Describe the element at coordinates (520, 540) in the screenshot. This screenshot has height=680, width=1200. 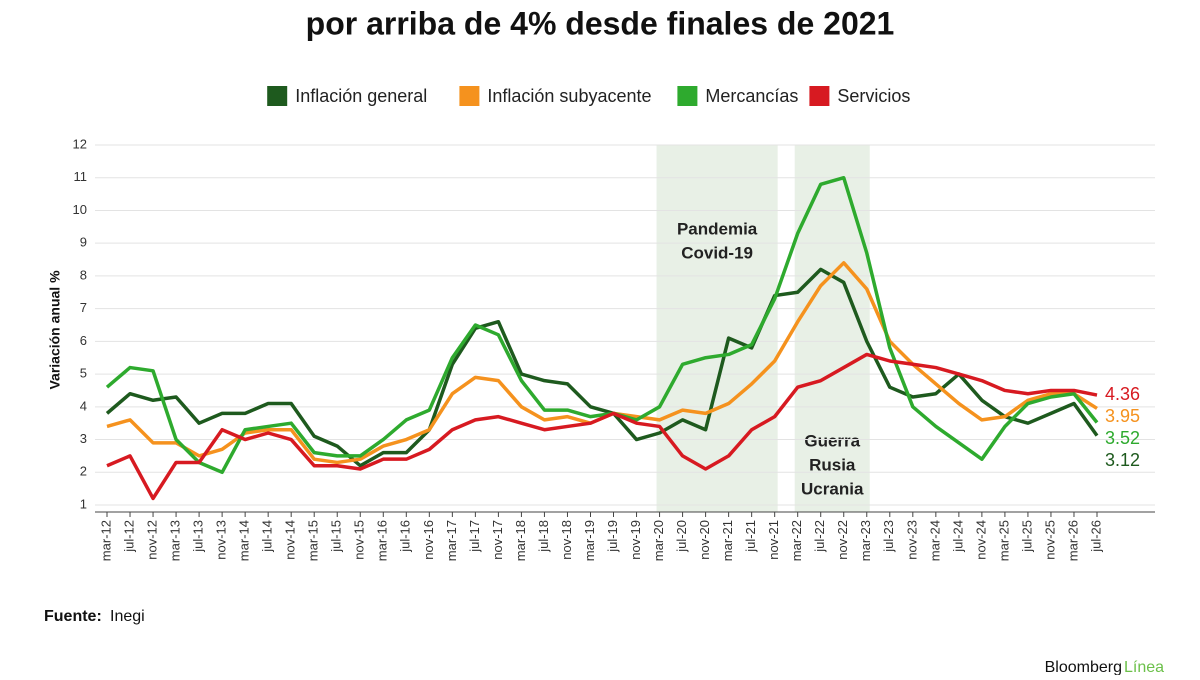
I see `x-tick-label: mar-18` at that location.